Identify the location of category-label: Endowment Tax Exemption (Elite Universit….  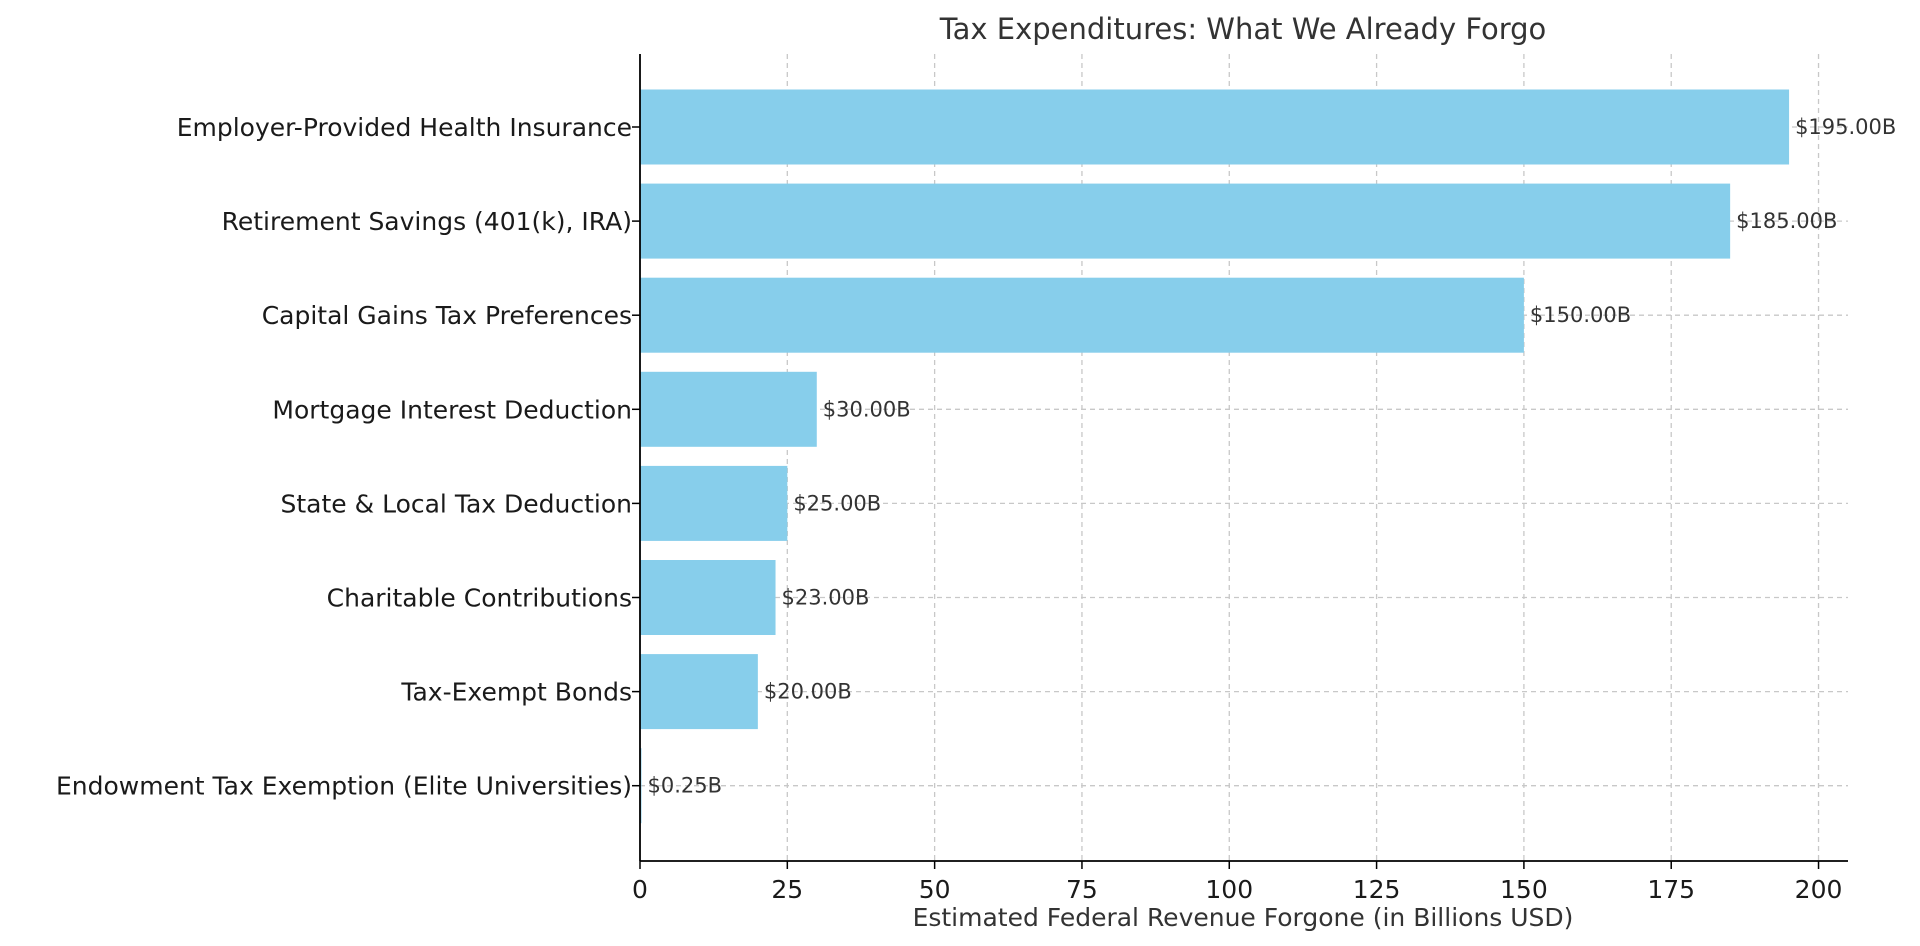
(344, 786).